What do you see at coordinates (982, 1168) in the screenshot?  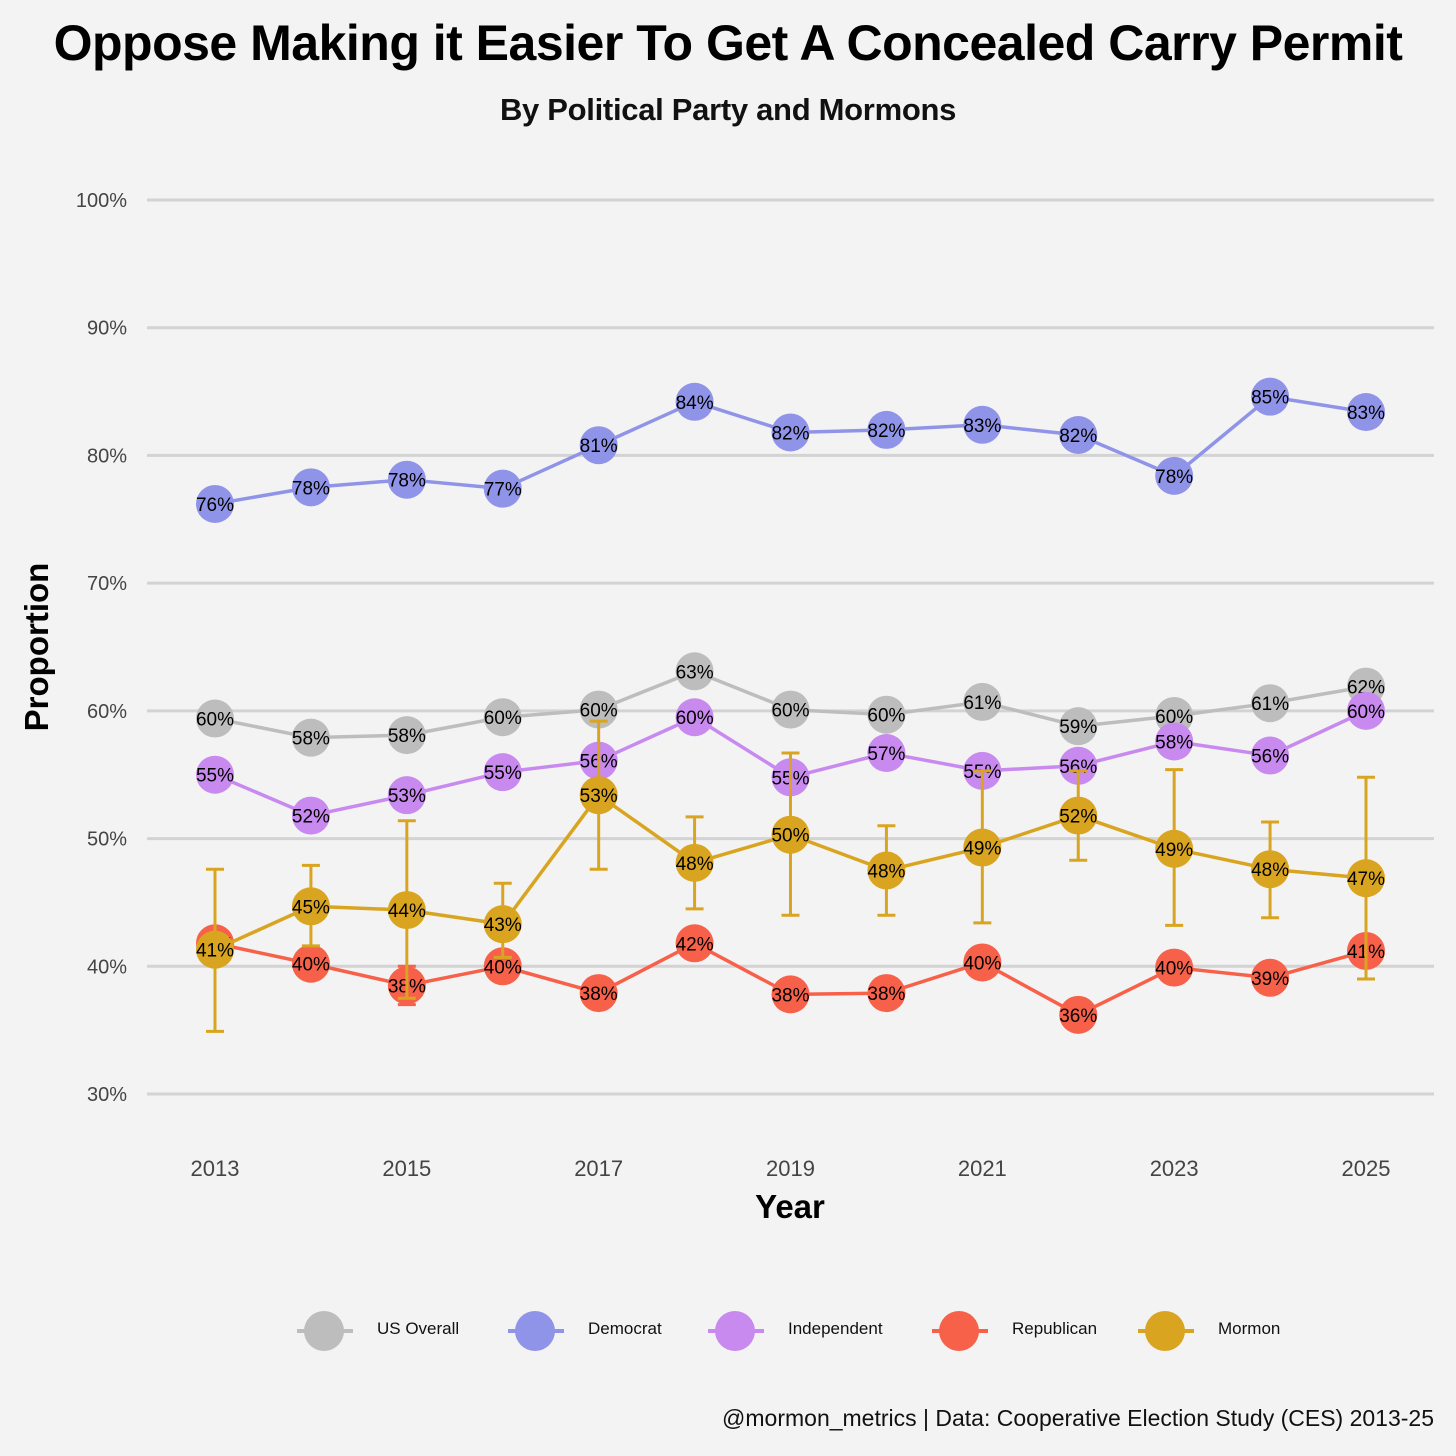 I see `x-tick-label: 2021` at bounding box center [982, 1168].